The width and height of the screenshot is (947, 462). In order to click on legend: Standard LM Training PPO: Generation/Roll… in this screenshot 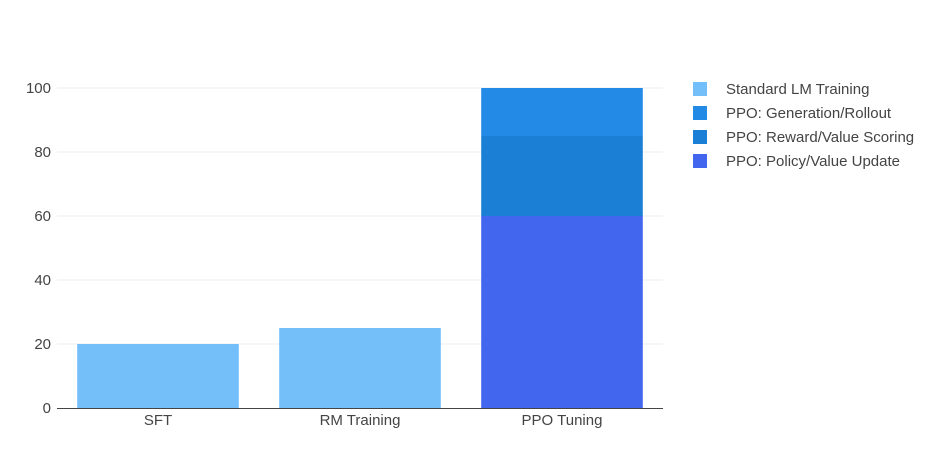, I will do `click(803, 125)`.